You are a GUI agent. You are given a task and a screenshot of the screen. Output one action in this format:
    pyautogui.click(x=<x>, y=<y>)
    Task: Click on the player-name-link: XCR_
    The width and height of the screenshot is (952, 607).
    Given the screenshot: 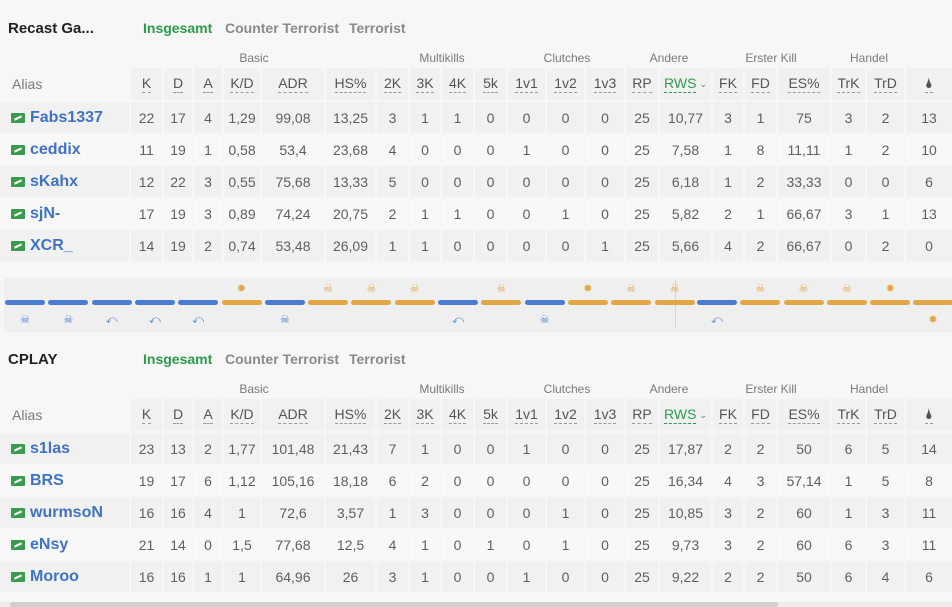 What is the action you would take?
    pyautogui.click(x=51, y=245)
    